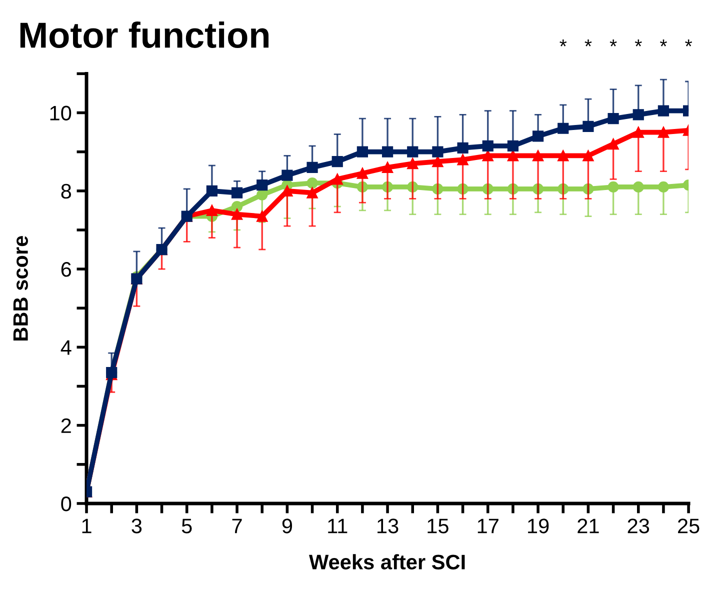  What do you see at coordinates (387, 562) in the screenshot?
I see `x-axis-title: Weeks after SCI` at bounding box center [387, 562].